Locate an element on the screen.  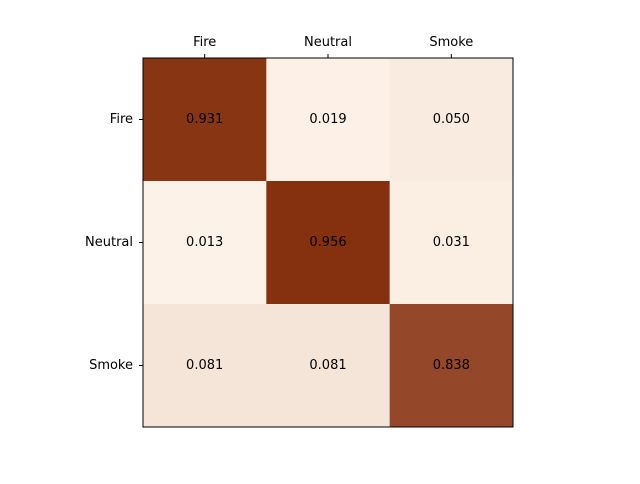
heatmap-cell-neutral-smoke is located at coordinates (451, 243).